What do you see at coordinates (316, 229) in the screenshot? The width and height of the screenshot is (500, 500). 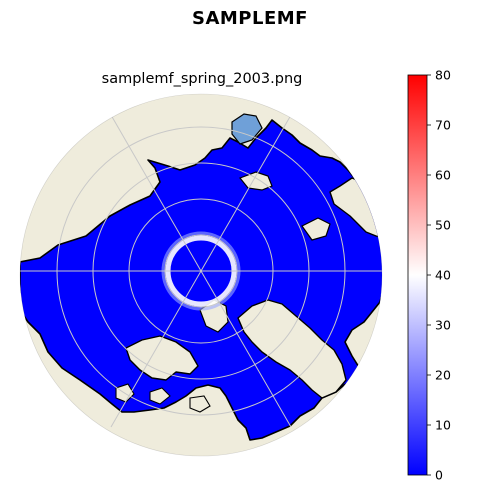 I see `novaya-zemlya` at bounding box center [316, 229].